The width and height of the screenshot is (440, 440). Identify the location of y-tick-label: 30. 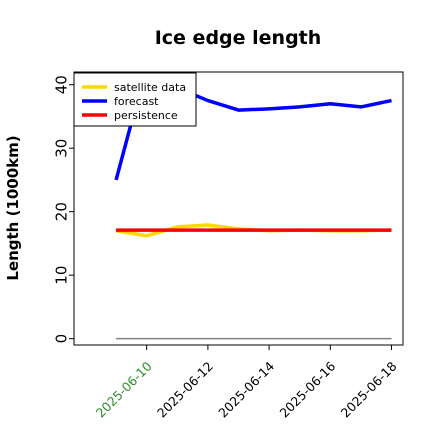
(61, 148).